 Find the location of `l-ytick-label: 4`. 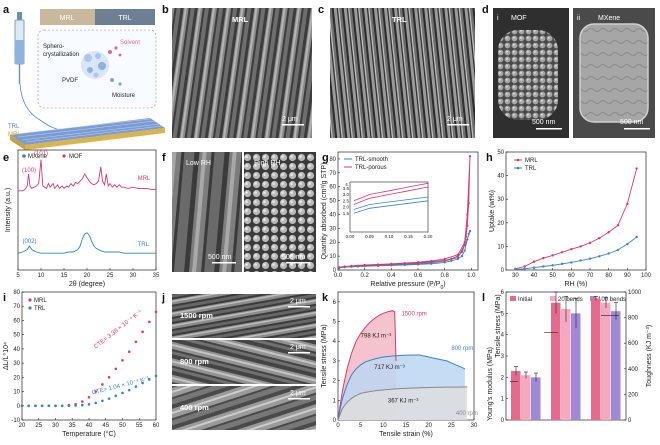

l-ytick-label: 4 is located at coordinates (503, 336).